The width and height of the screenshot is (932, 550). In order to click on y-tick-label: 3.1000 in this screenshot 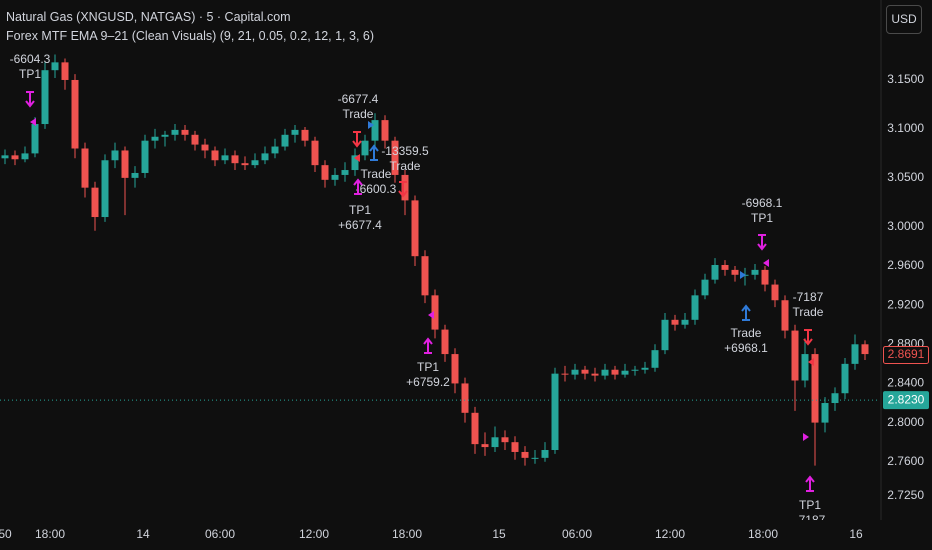, I will do `click(905, 128)`.